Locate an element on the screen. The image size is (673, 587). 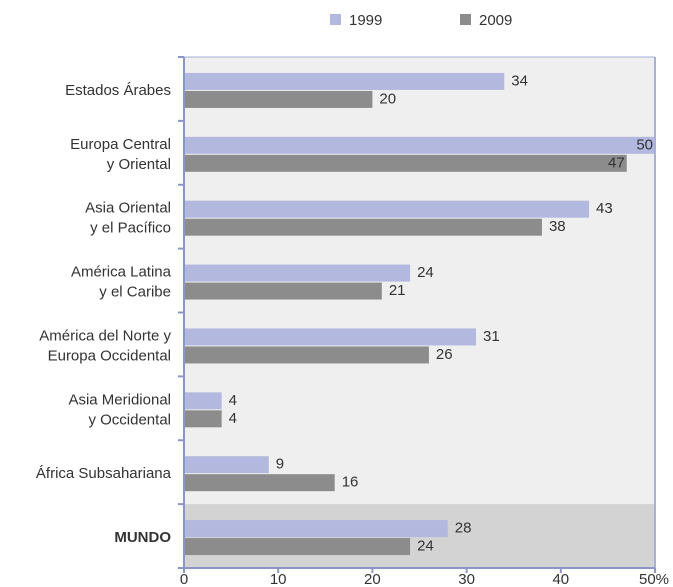
y-tick-label: América Latina y el Caribe is located at coordinates (121, 282).